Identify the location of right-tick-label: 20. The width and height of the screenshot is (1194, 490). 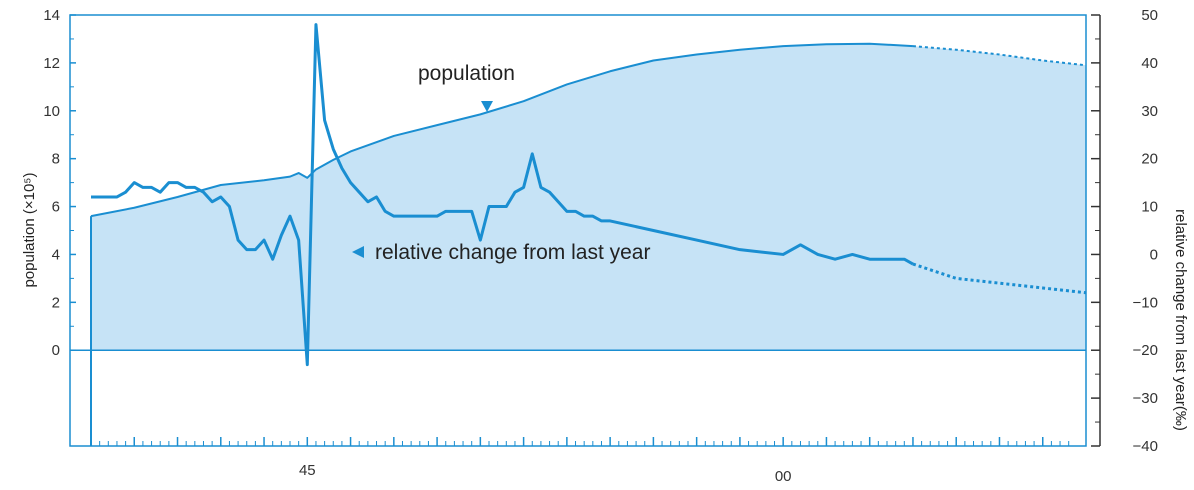
(1149, 159).